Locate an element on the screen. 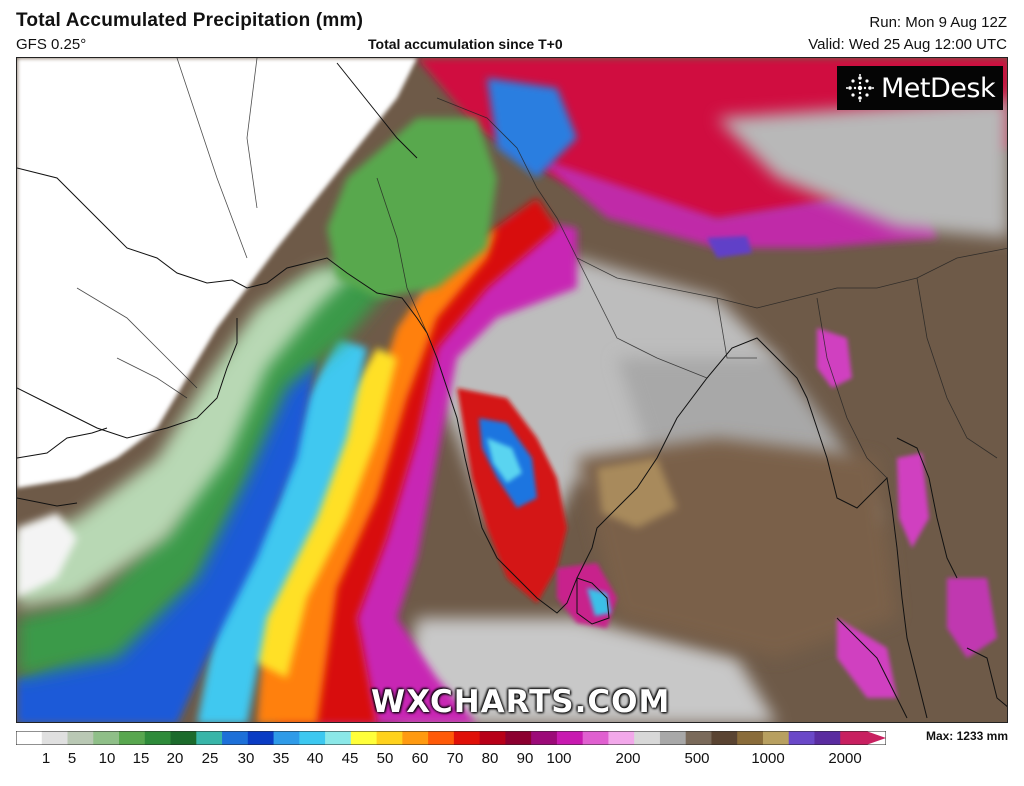 This screenshot has height=786, width=1024. wxcharts-watermark: WXCHARTS.COM is located at coordinates (521, 702).